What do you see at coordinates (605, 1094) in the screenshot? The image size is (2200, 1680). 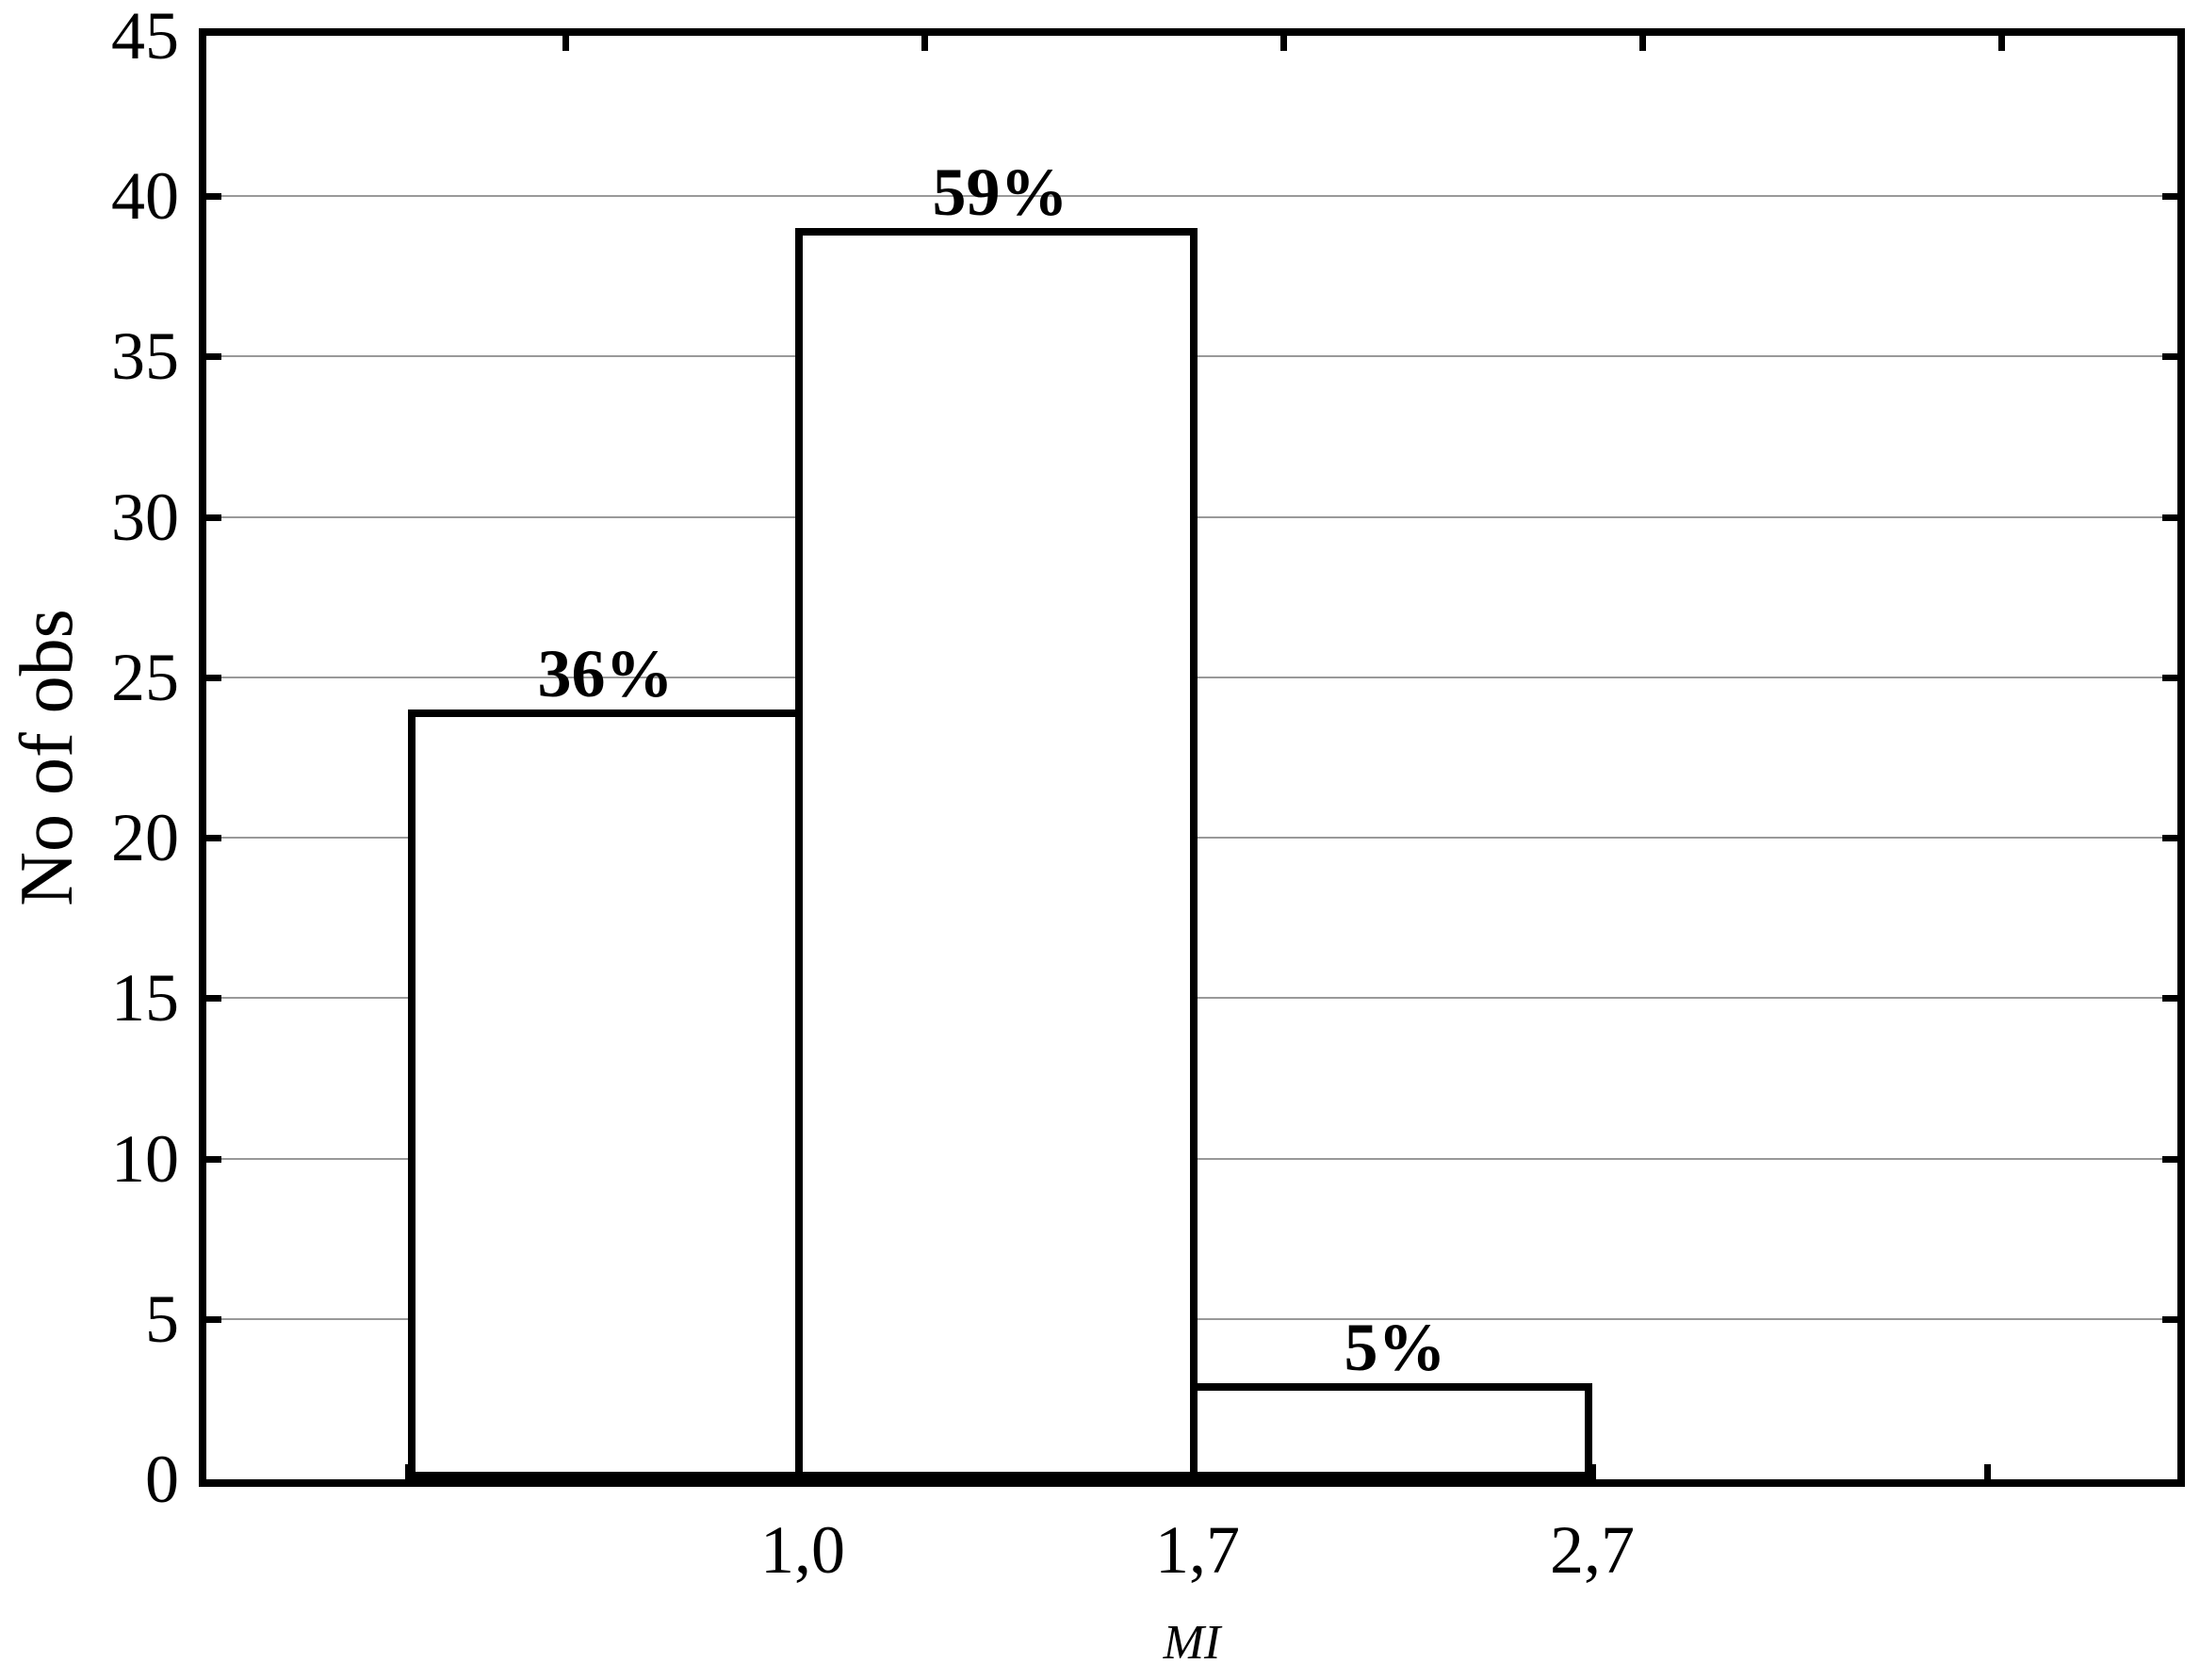 I see `bar-1,0` at bounding box center [605, 1094].